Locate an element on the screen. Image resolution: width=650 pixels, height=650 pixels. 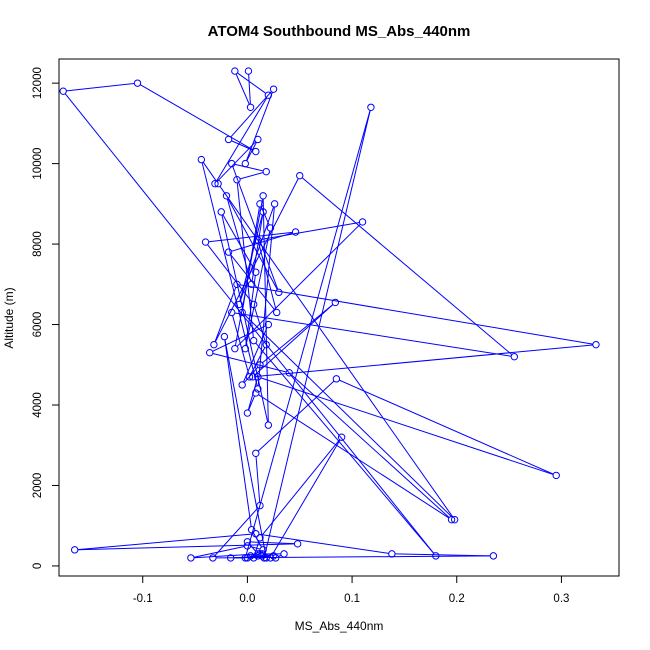
x-tick-label: 0.0 is located at coordinates (247, 599).